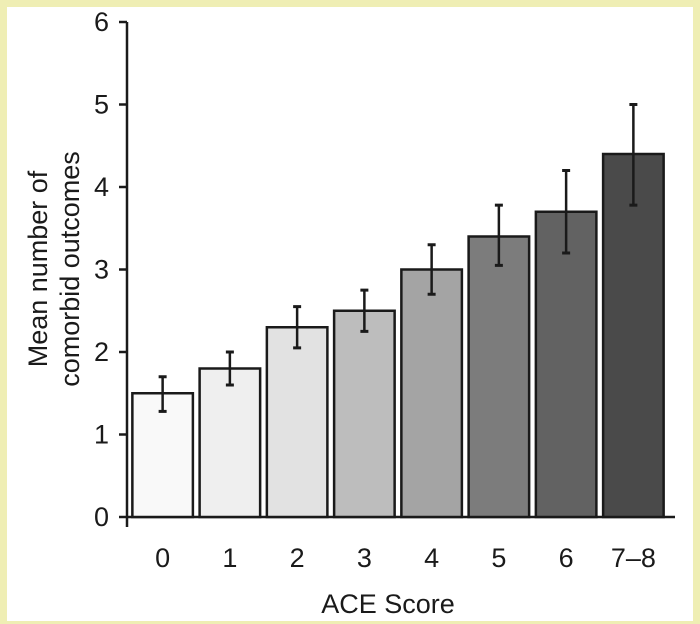  What do you see at coordinates (101, 435) in the screenshot?
I see `y-tick-label: 1` at bounding box center [101, 435].